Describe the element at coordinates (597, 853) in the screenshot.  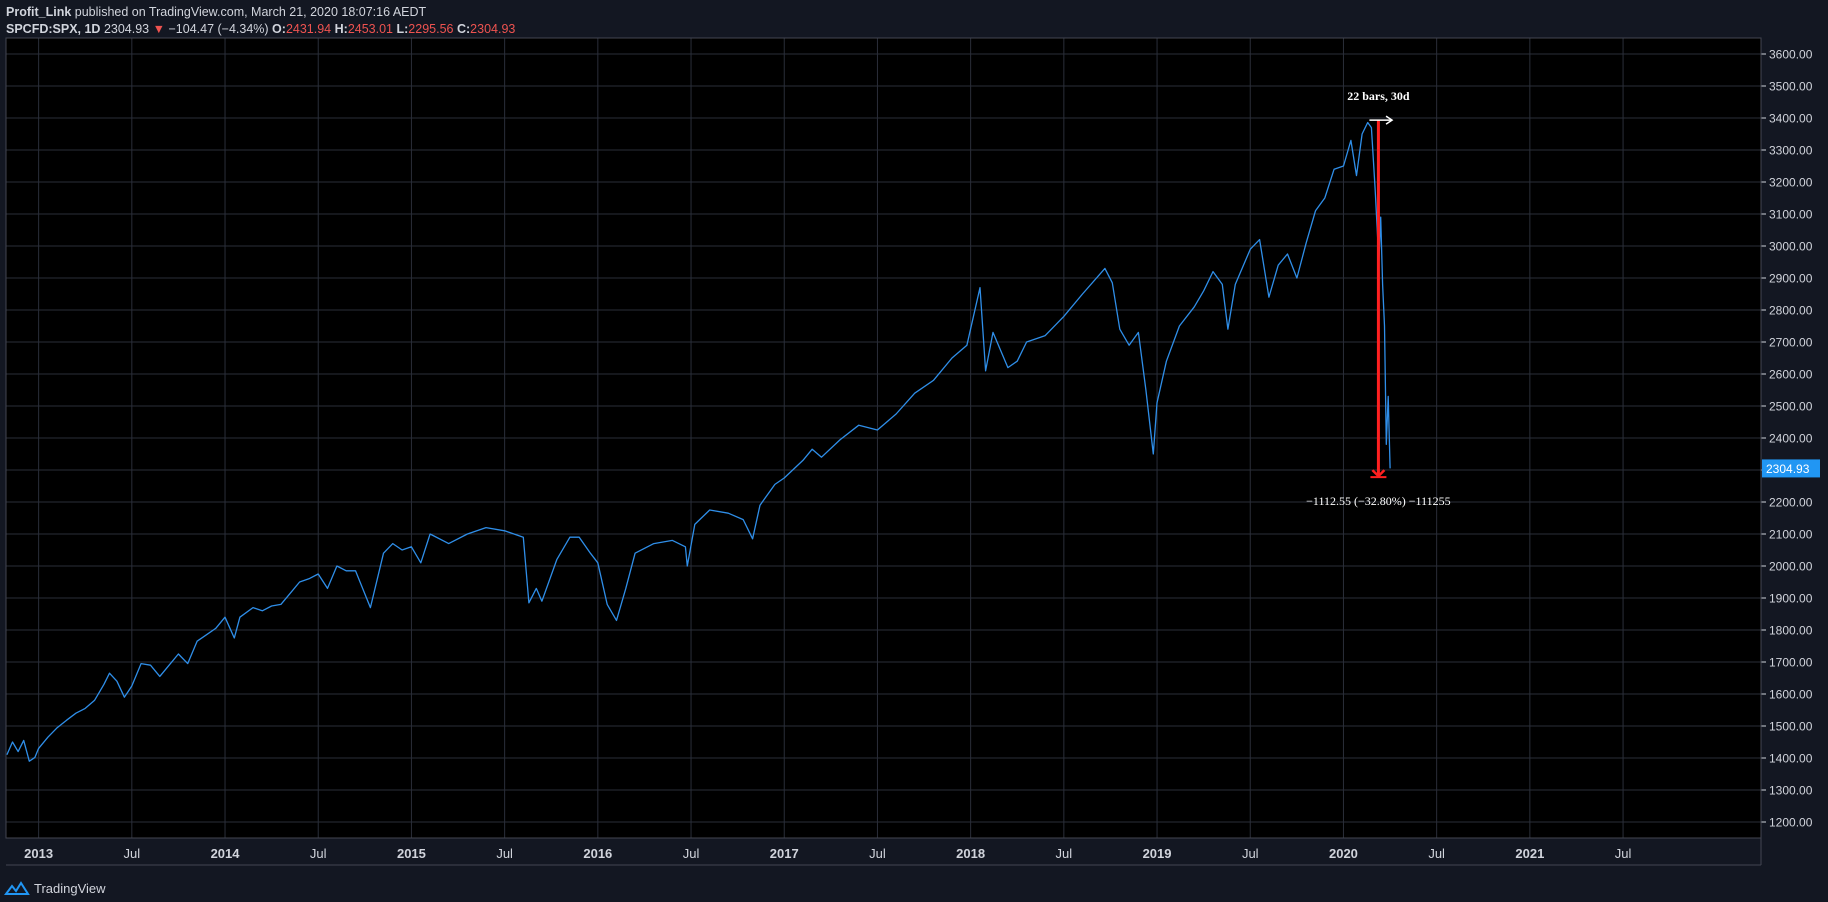
I see `x-tick-label: 2016` at that location.